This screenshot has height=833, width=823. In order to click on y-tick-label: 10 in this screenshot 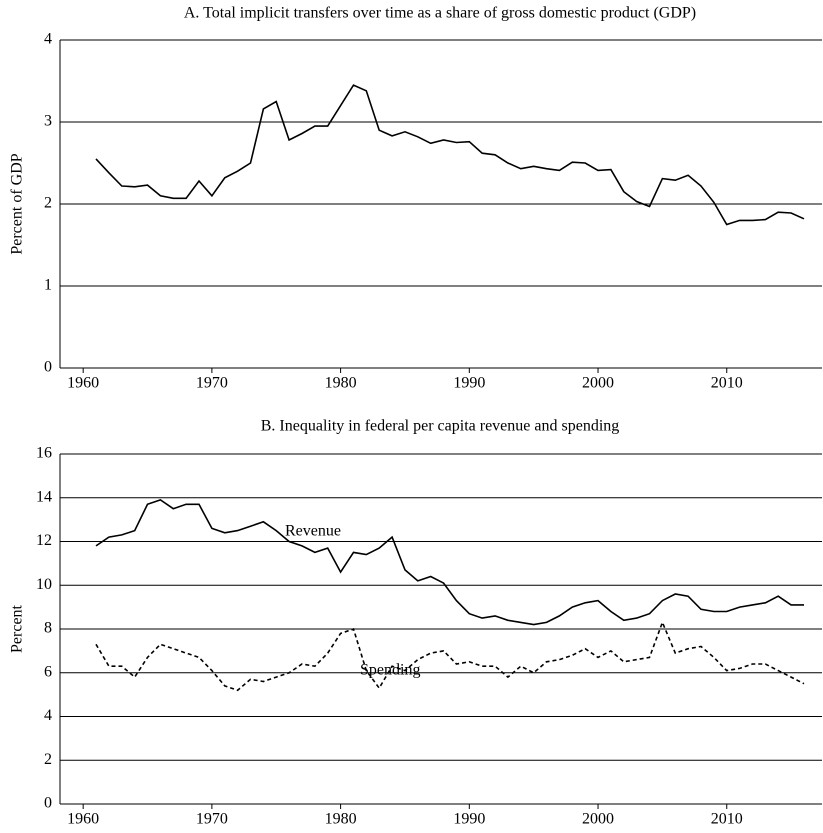, I will do `click(44, 584)`.